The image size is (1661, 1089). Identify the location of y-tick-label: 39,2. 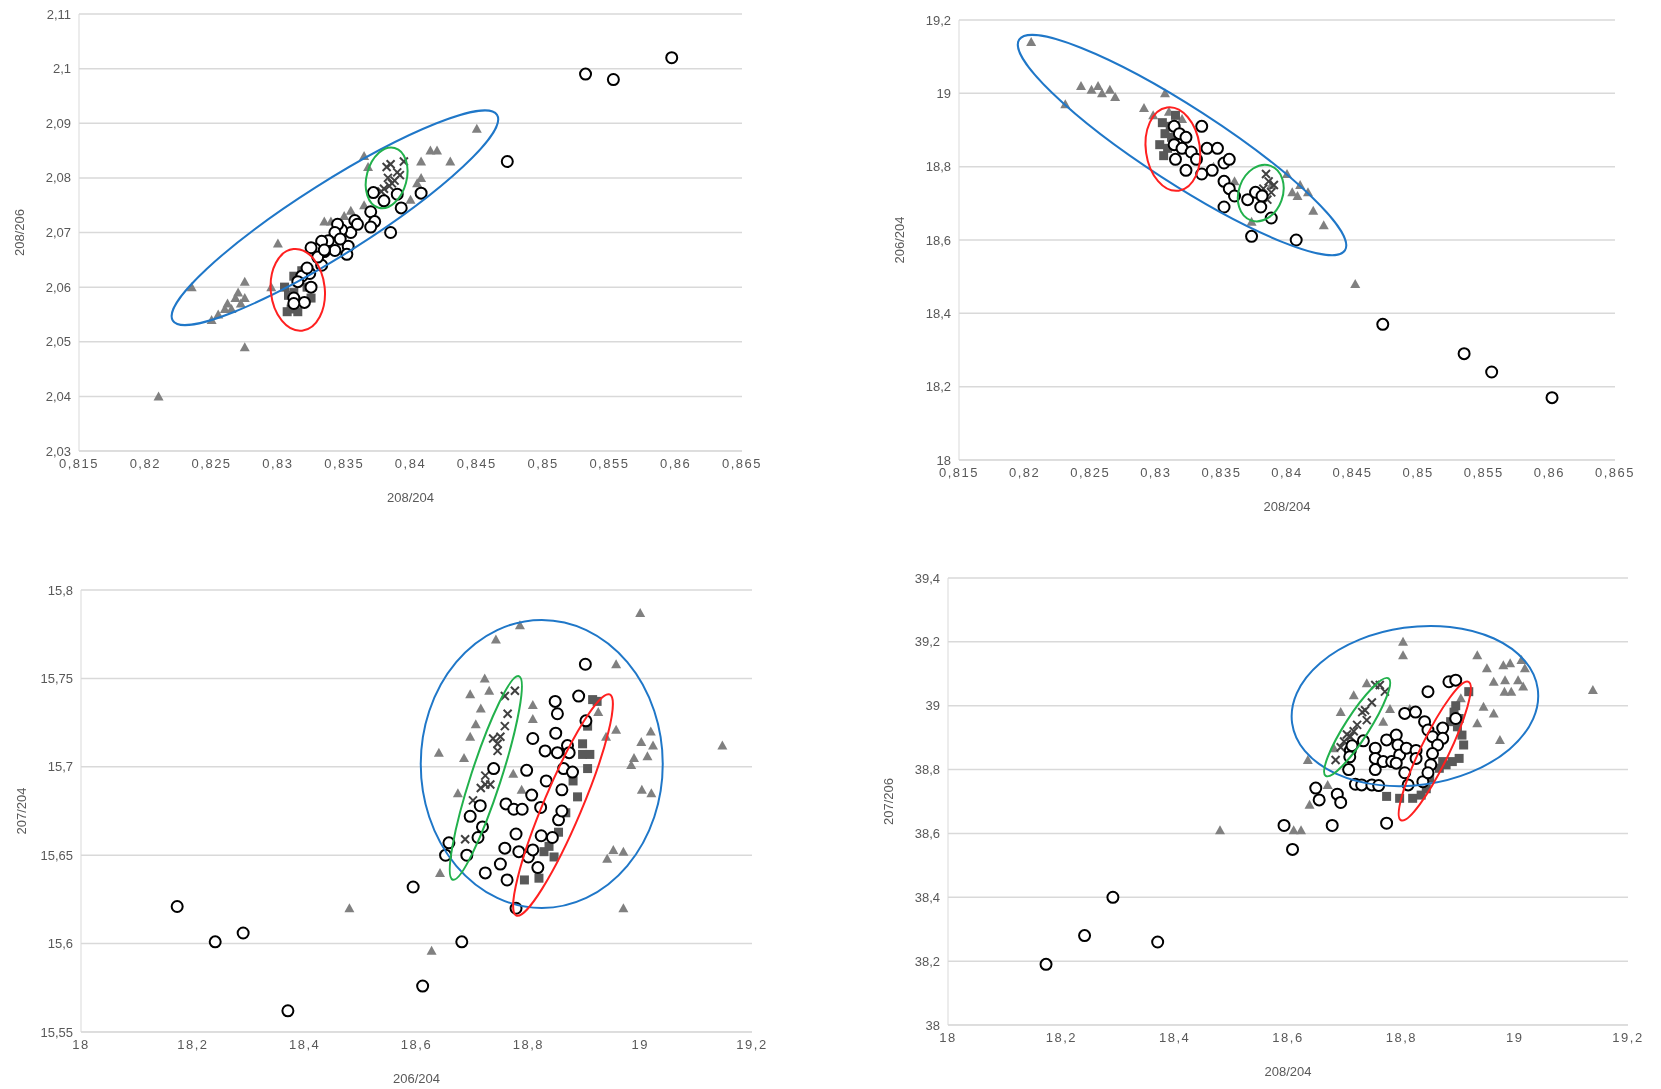
(927, 642).